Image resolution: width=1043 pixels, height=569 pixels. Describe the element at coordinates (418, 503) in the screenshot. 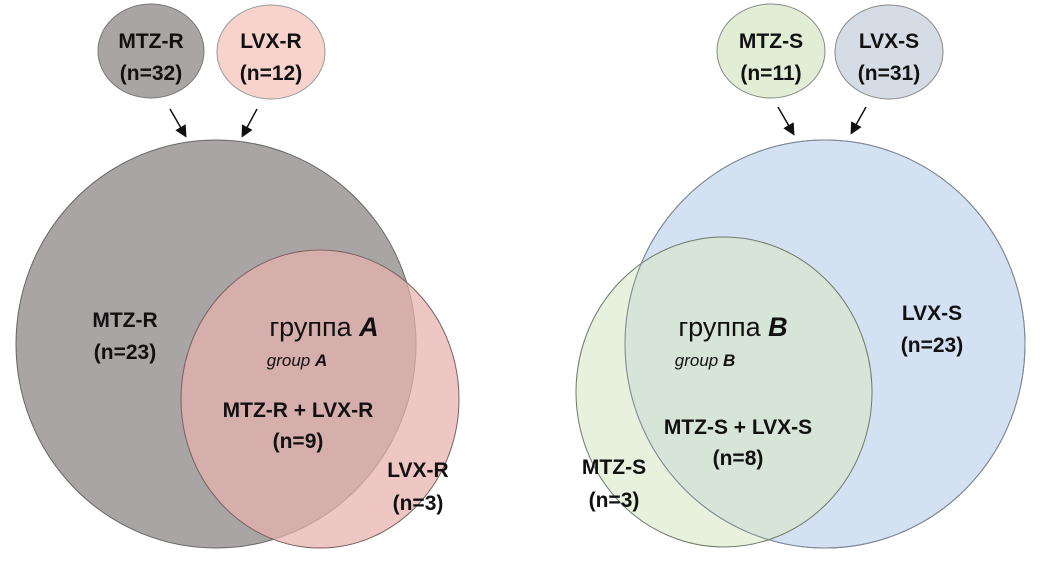

I see `only-lvx-r-count: (n=3)` at that location.